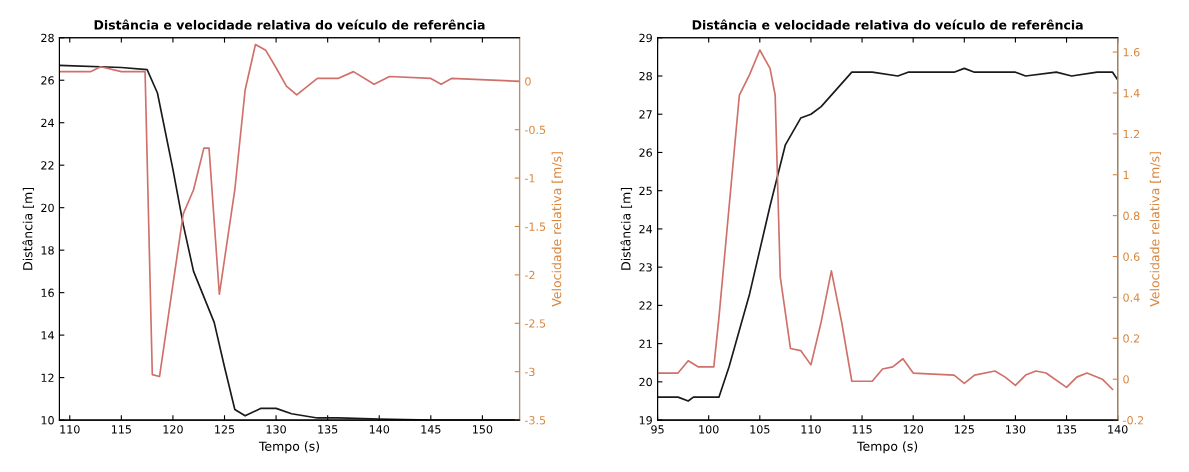 The height and width of the screenshot is (472, 1189). I want to click on y2-tick-label: -1.5, so click(535, 226).